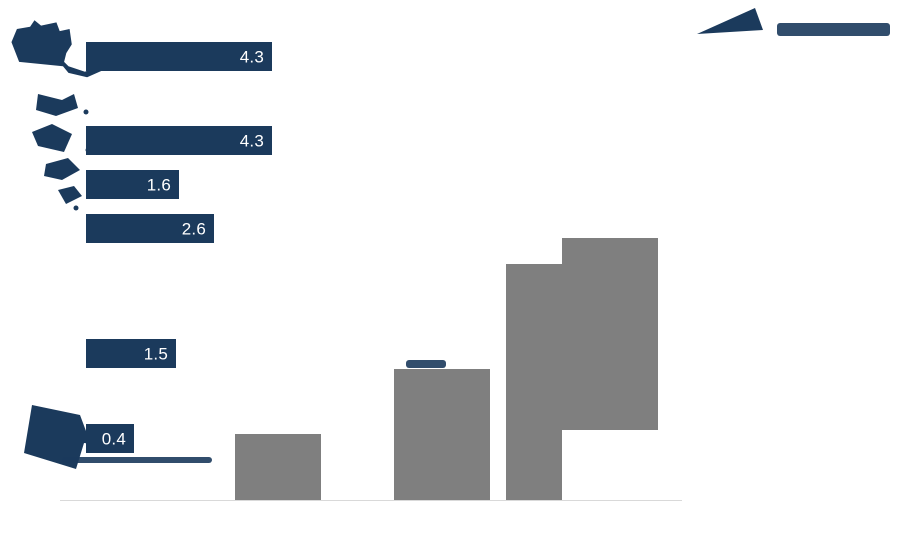 The image size is (900, 543). What do you see at coordinates (131, 353) in the screenshot?
I see `bar-row-5: 1.5` at bounding box center [131, 353].